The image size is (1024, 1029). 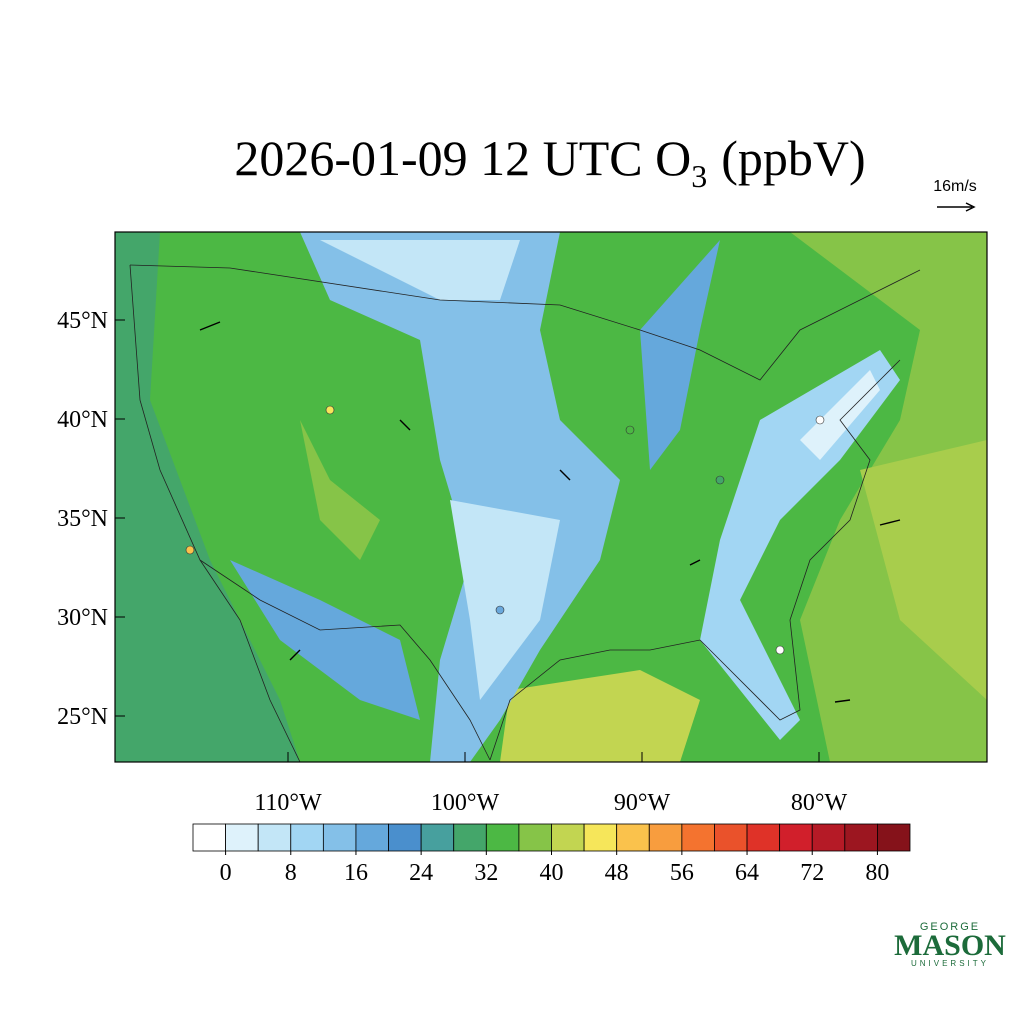 What do you see at coordinates (465, 803) in the screenshot?
I see `lon-label: 100°W` at bounding box center [465, 803].